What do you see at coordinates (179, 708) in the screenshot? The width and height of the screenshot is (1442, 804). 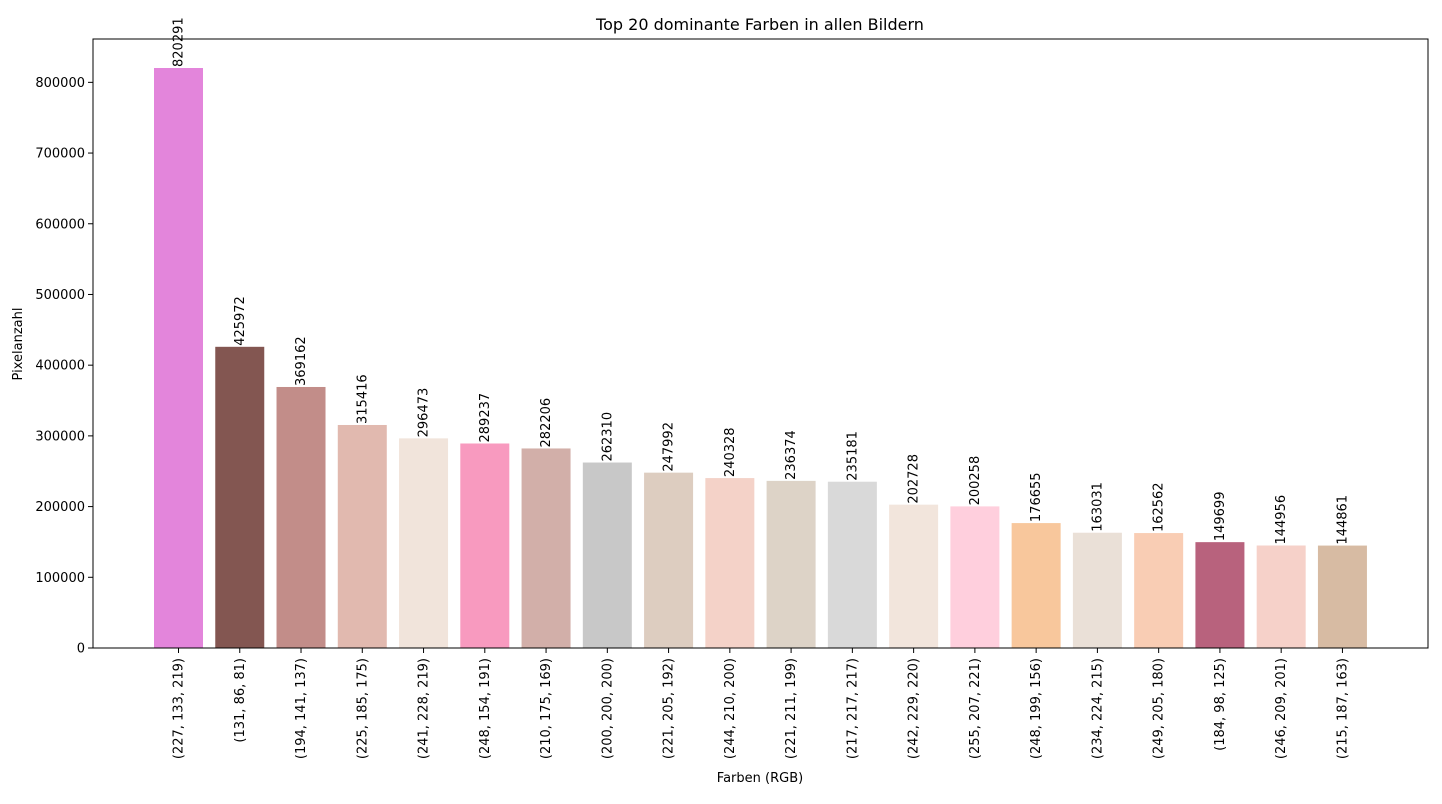 I see `x-tick-label: (227, 133, 219)` at bounding box center [179, 708].